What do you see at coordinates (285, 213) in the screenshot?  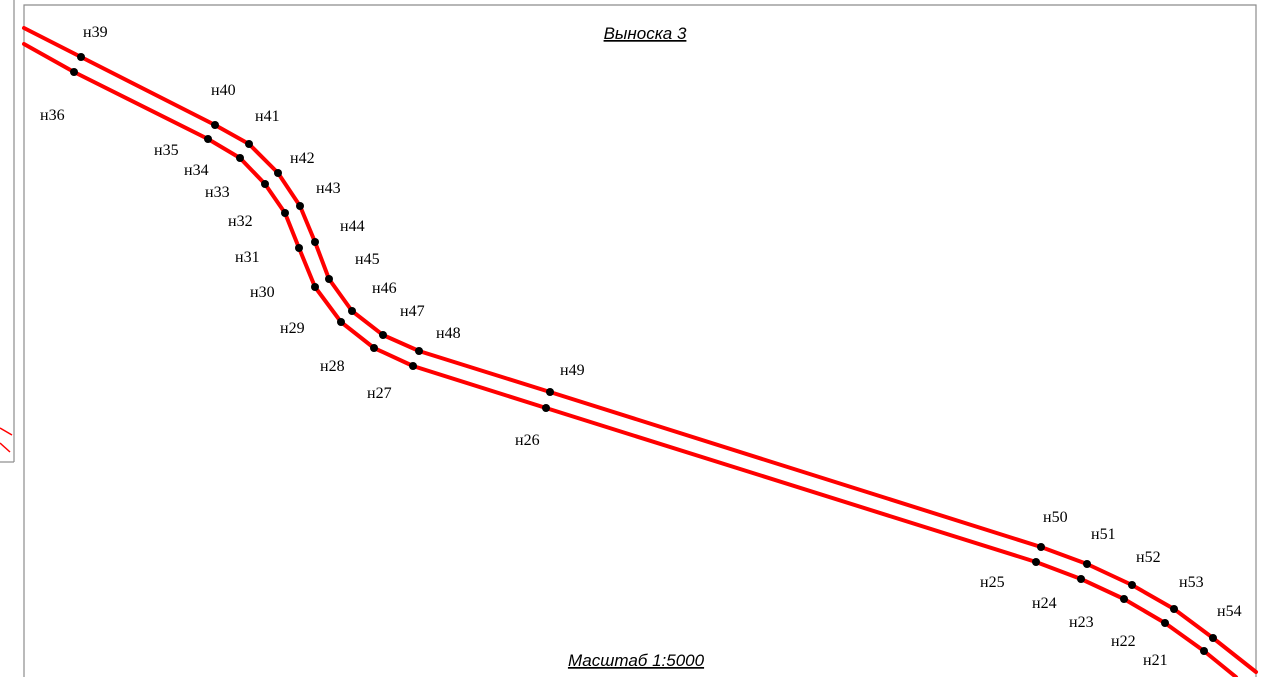 I see `boundary-point-н32` at bounding box center [285, 213].